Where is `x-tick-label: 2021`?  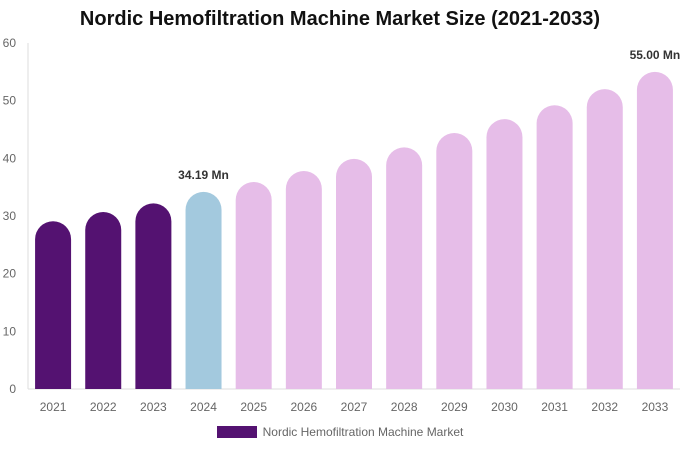 x-tick-label: 2021 is located at coordinates (53, 407).